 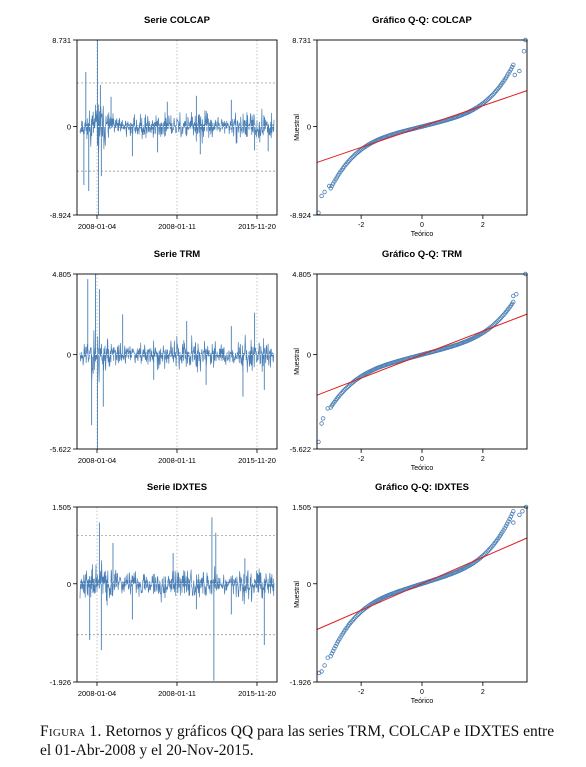 What do you see at coordinates (71, 731) in the screenshot?
I see `caption-label: Figura 1.` at bounding box center [71, 731].